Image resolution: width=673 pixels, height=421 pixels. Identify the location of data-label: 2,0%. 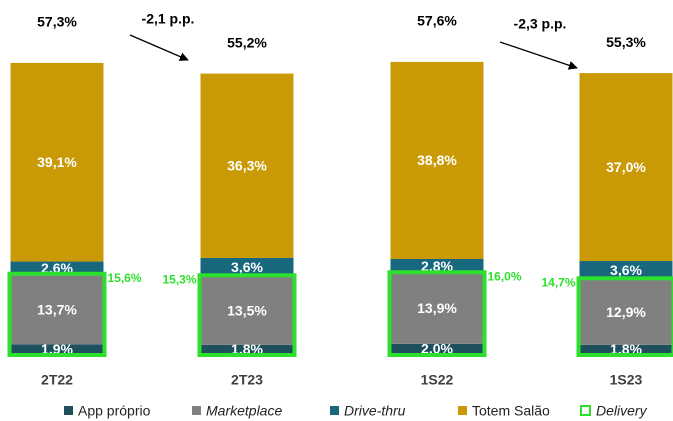
(437, 349).